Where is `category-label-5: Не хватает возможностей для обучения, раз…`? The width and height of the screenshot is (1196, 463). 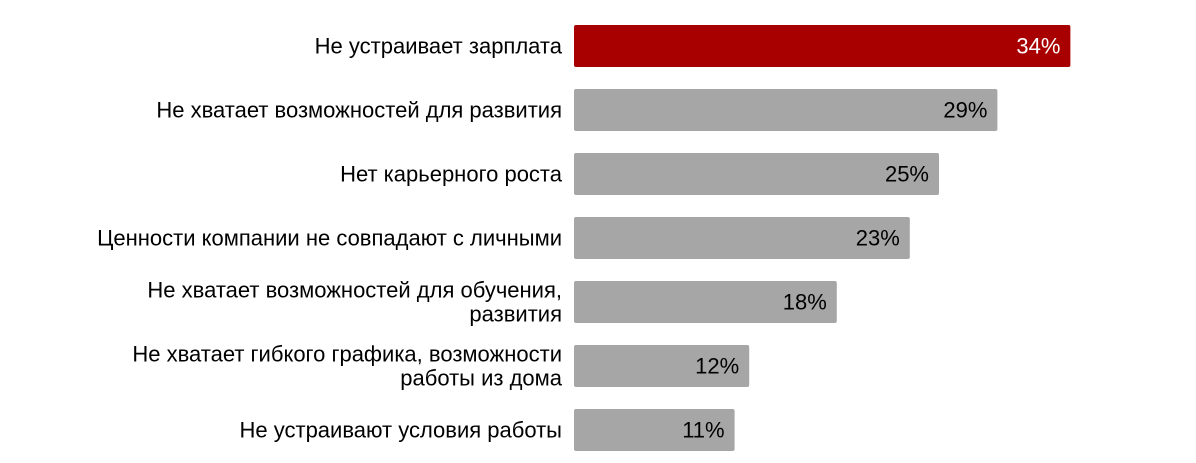
category-label-5: Не хватает возможностей для обучения, раз… is located at coordinates (354, 302).